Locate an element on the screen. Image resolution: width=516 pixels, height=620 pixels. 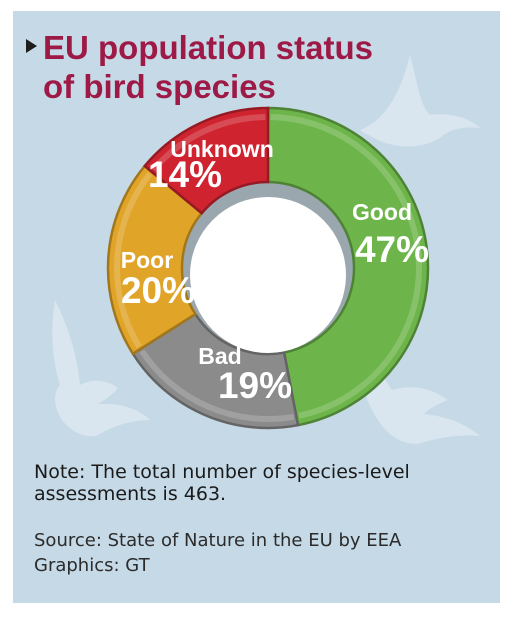
donut-hole is located at coordinates (268, 275).